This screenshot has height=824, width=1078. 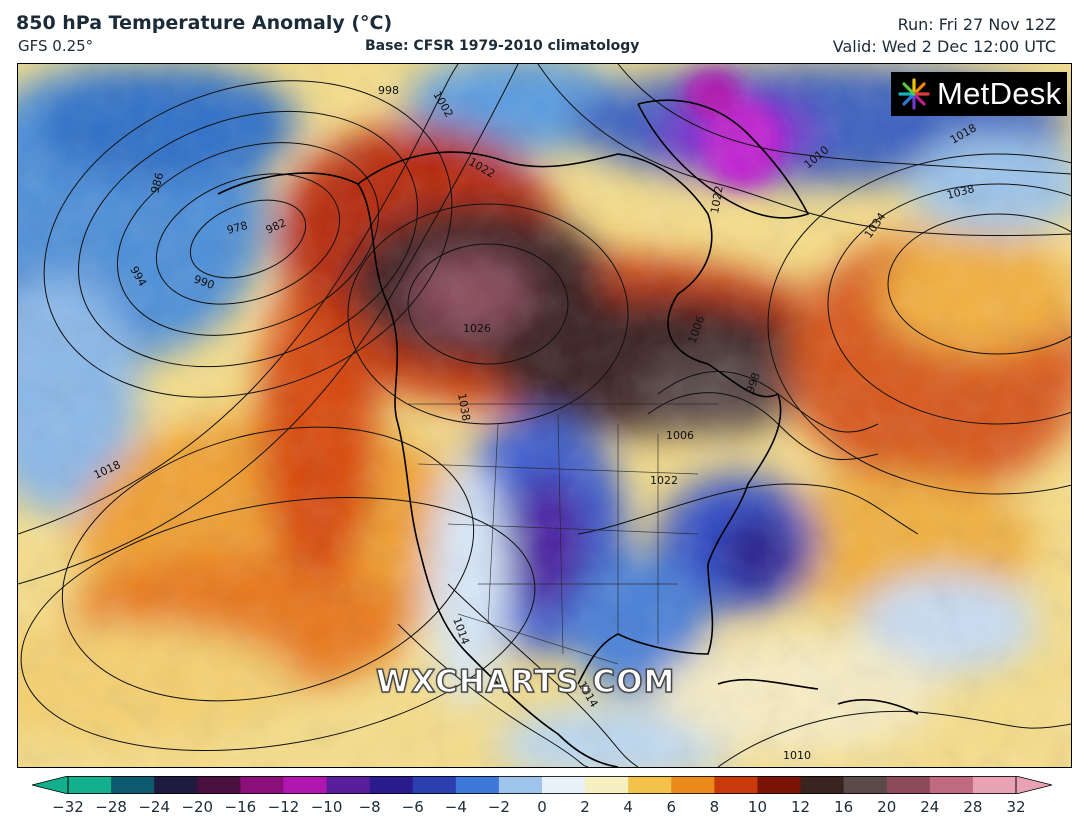 I want to click on colorbar-tick-label: 28, so click(x=973, y=807).